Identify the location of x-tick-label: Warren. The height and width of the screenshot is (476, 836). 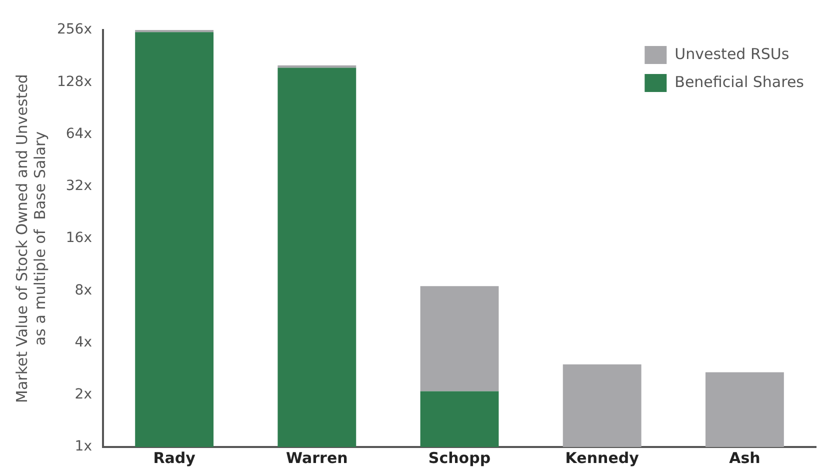
(317, 457).